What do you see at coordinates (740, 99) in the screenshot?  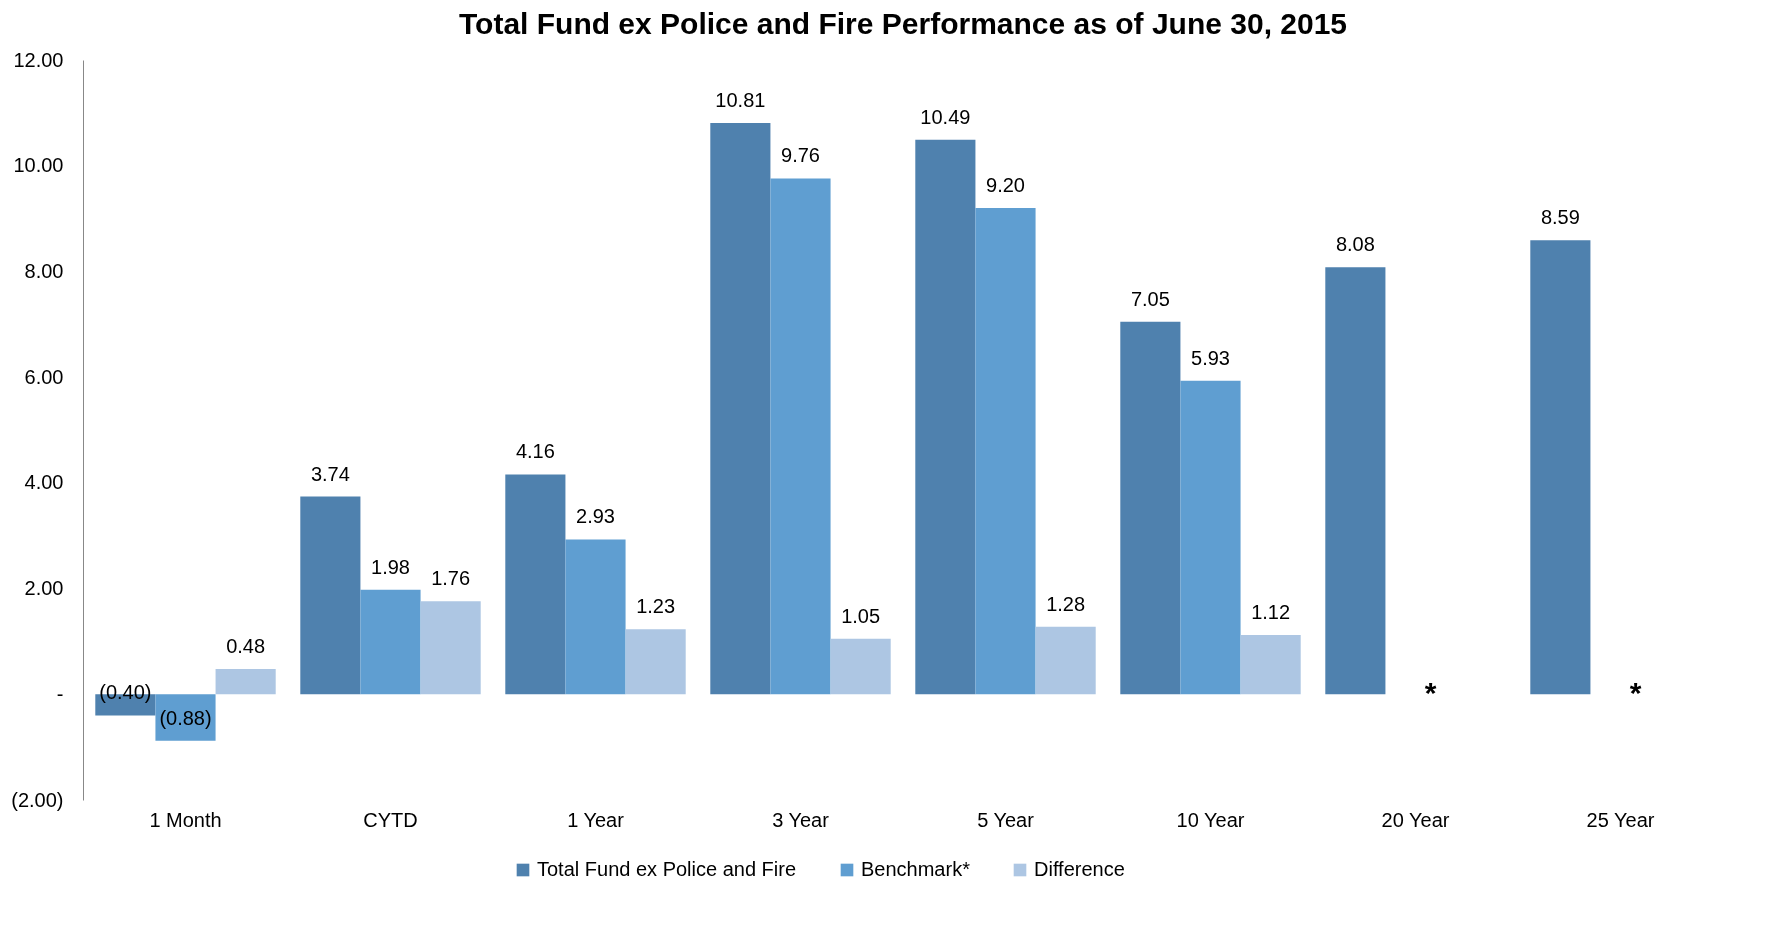 I see `data-label: 10.81` at bounding box center [740, 99].